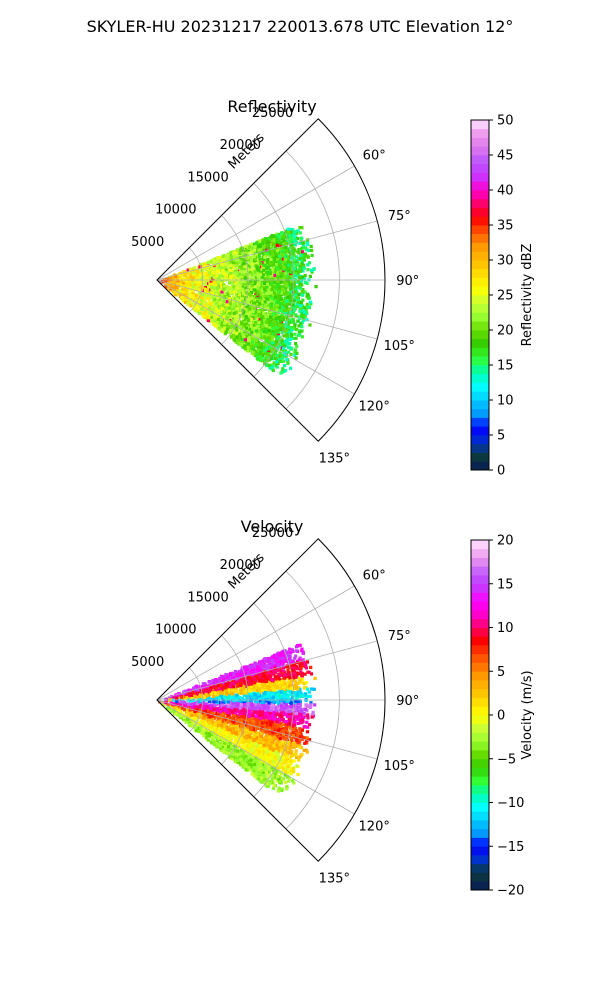  I want to click on azimuth-tick-label: 75°, so click(399, 216).